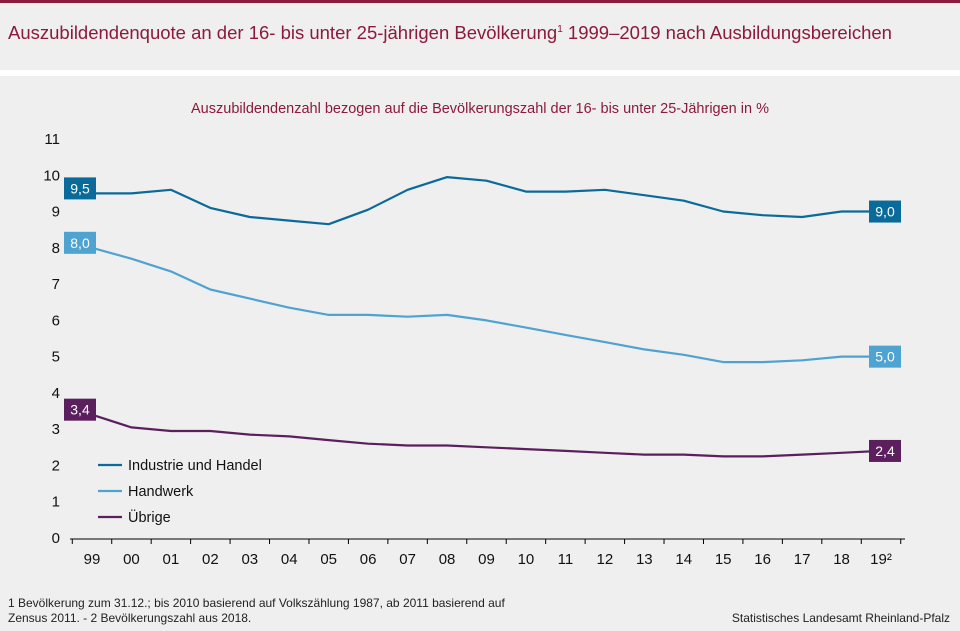 The image size is (960, 631). I want to click on x-tick-label: 07, so click(407, 559).